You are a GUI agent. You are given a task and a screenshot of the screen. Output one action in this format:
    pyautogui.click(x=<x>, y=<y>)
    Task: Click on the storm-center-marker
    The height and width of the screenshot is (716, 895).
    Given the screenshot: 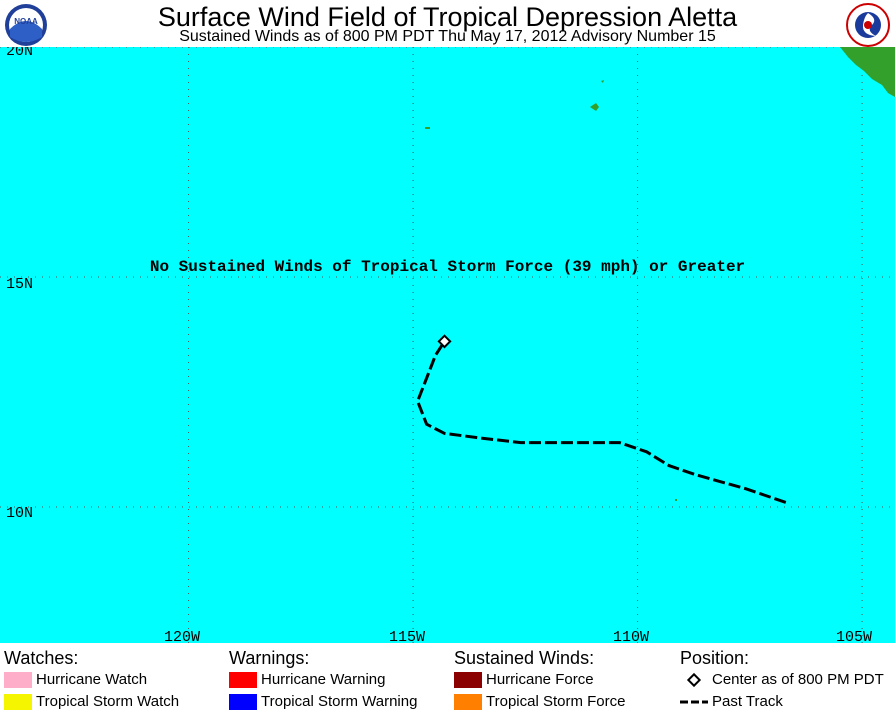 What is the action you would take?
    pyautogui.click(x=444, y=341)
    